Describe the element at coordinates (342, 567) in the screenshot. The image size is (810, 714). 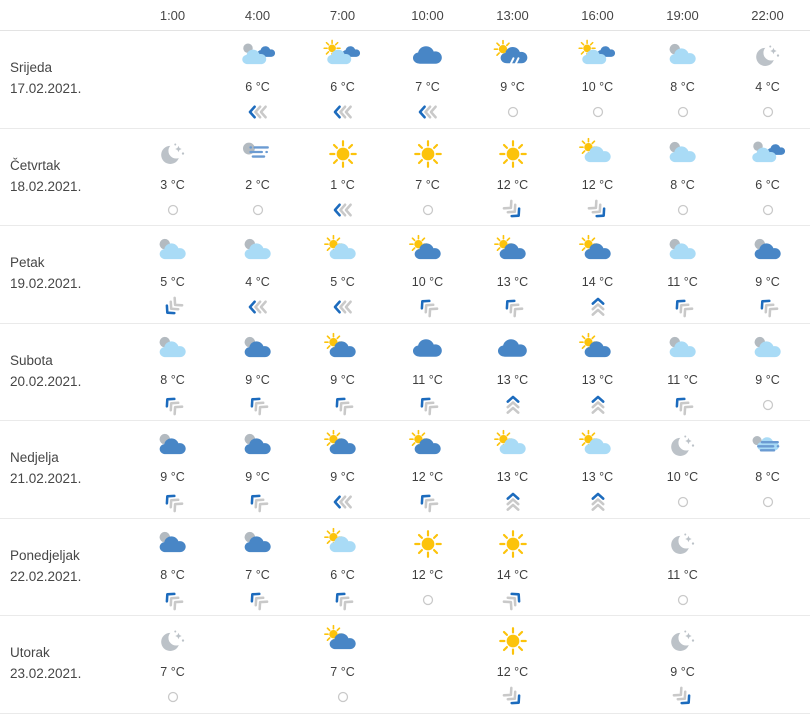
I see `forecast-cell: 6 °C` at that location.